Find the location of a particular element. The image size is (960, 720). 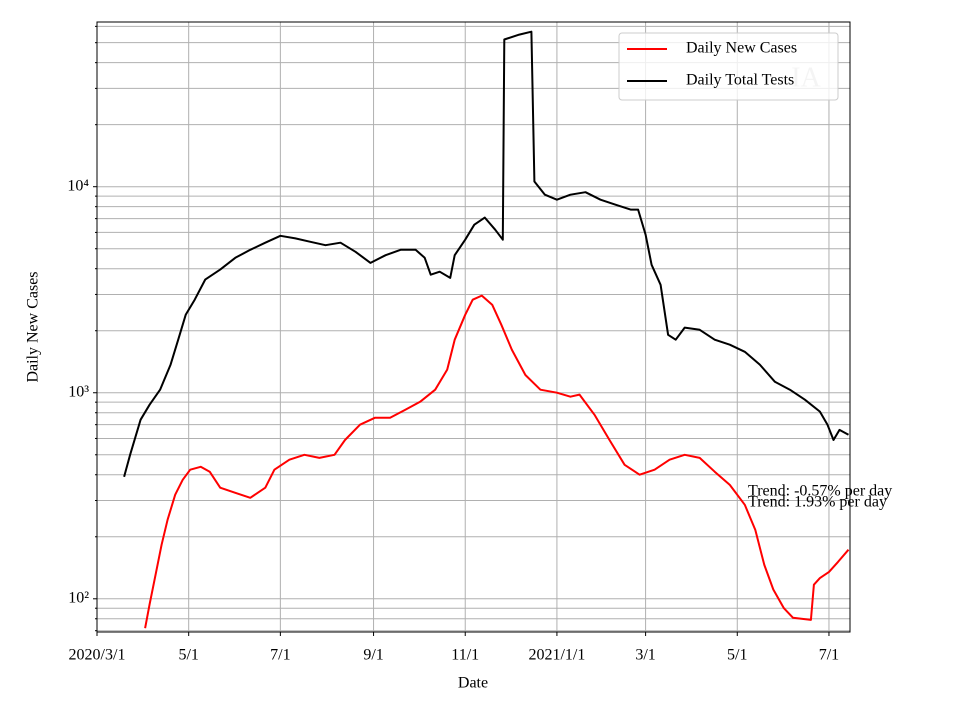

x-tick-label: 11/1 is located at coordinates (465, 655).